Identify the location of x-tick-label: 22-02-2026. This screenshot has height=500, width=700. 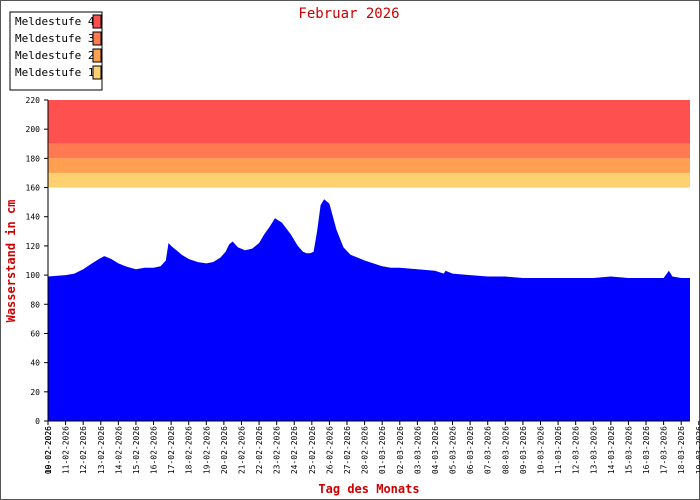
(259, 450).